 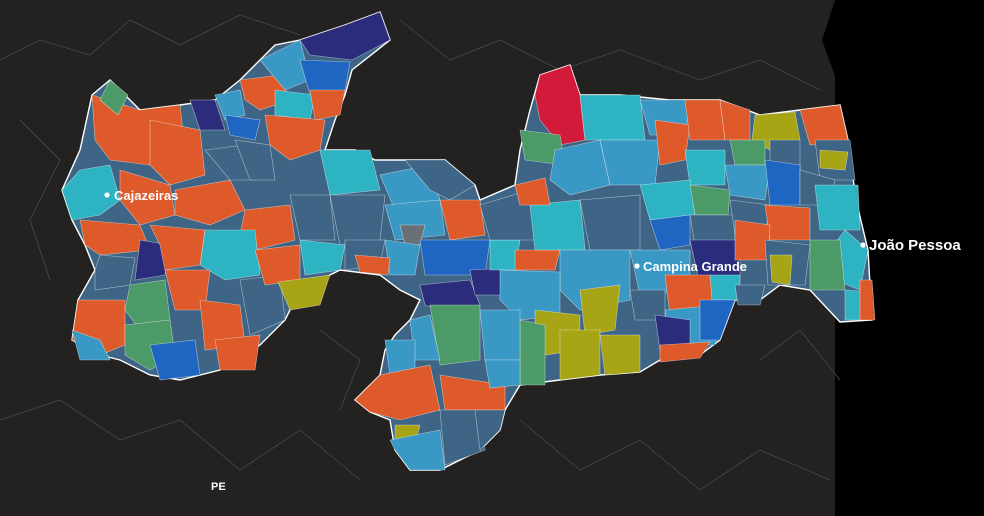 I want to click on city-label-campina-grande: Campina Grande, so click(x=695, y=266).